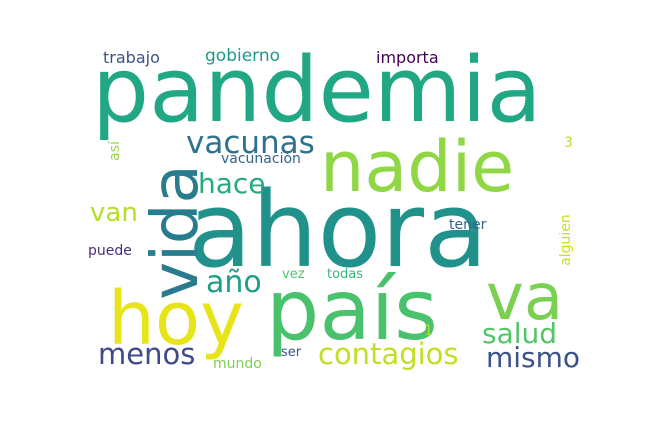  What do you see at coordinates (467, 225) in the screenshot?
I see `word-tener: tener` at bounding box center [467, 225].